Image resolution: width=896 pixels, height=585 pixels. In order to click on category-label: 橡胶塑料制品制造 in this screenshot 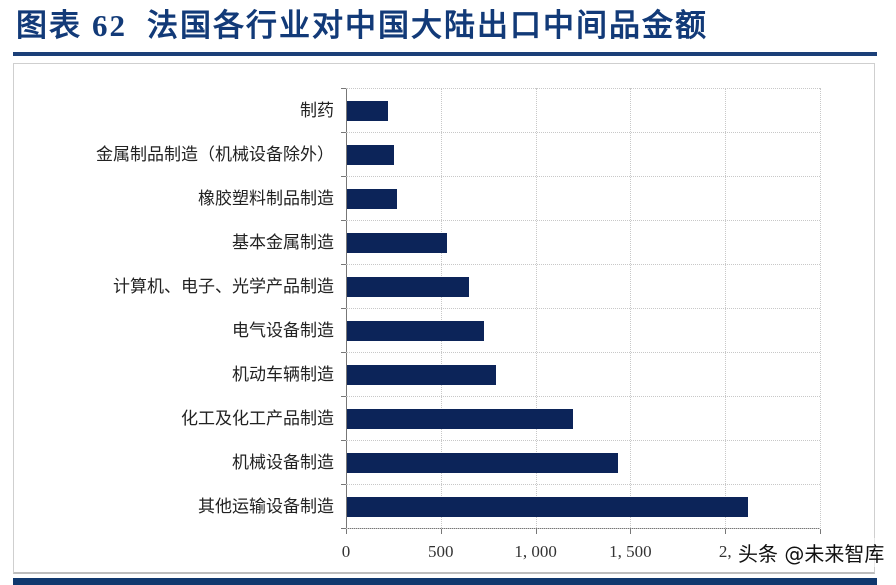, I will do `click(266, 199)`.